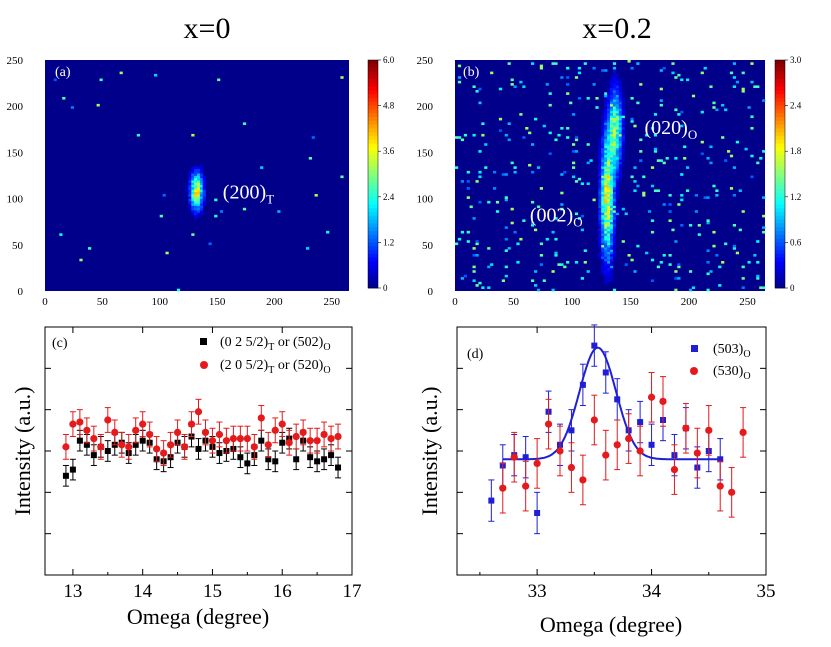 The width and height of the screenshot is (831, 647). Describe the element at coordinates (332, 302) in the screenshot. I see `x-tick-label: 250` at that location.